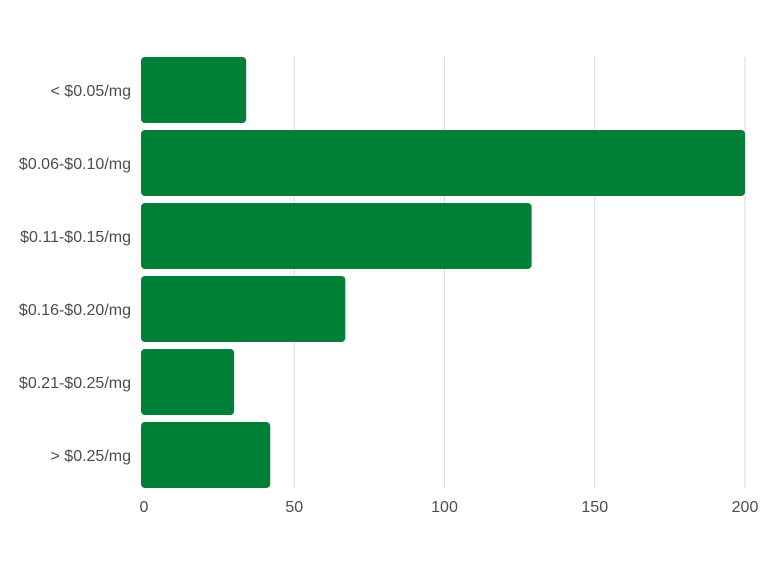  What do you see at coordinates (75, 310) in the screenshot?
I see `category-label: $0.16-$0.20/mg` at bounding box center [75, 310].